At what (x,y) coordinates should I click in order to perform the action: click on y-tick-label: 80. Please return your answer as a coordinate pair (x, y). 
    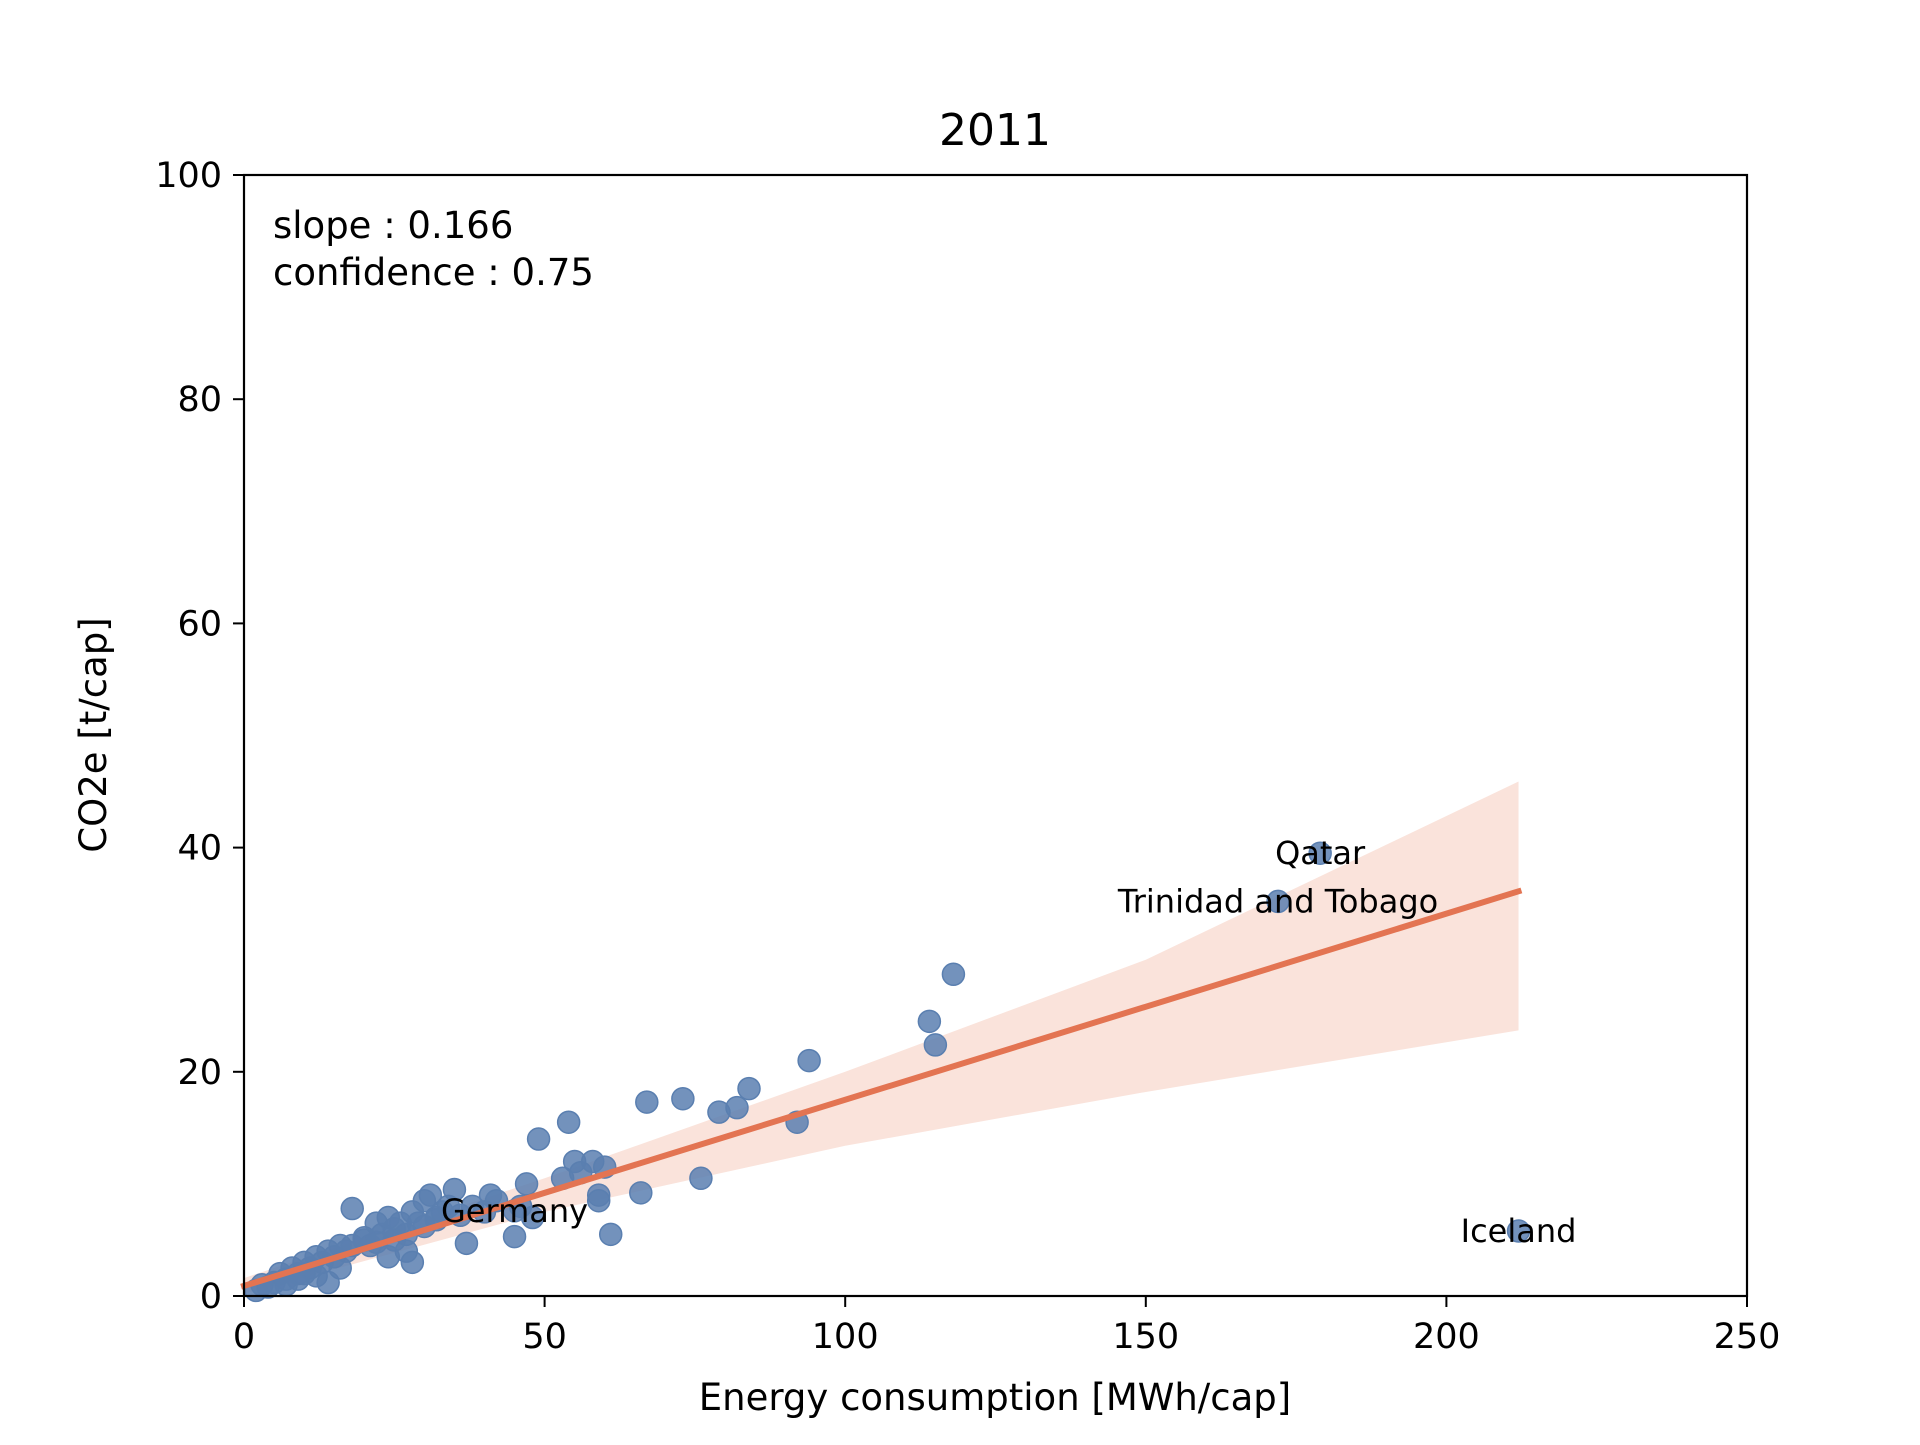
    Looking at the image, I should click on (199, 400).